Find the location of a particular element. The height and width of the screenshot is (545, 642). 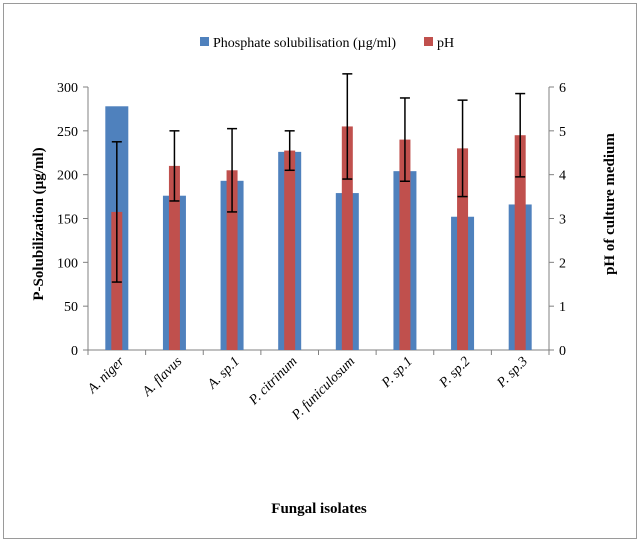

x-tick-label: P. sp.2 is located at coordinates (454, 372).